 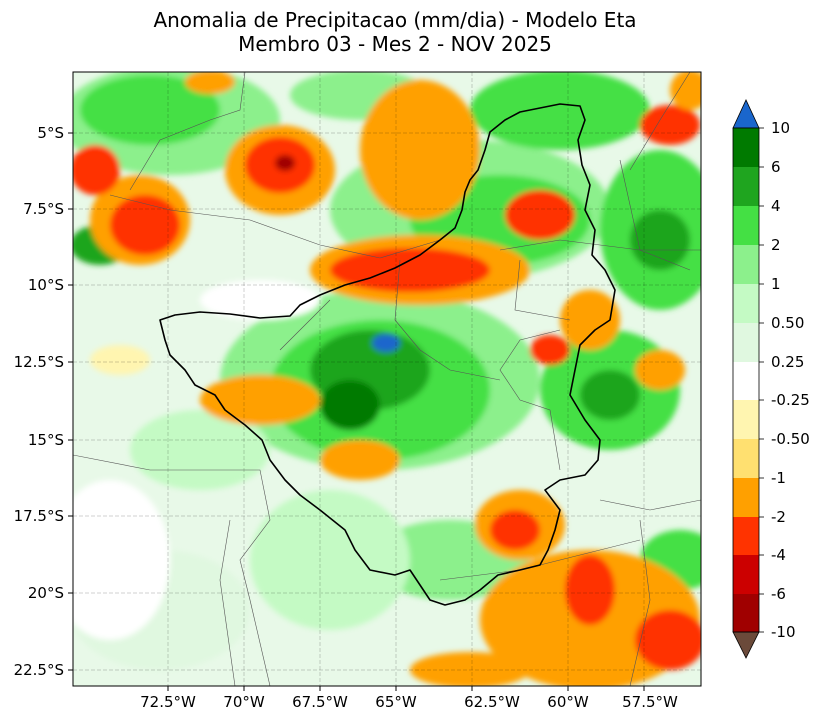 I want to click on lon-label: 65°W, so click(x=396, y=702).